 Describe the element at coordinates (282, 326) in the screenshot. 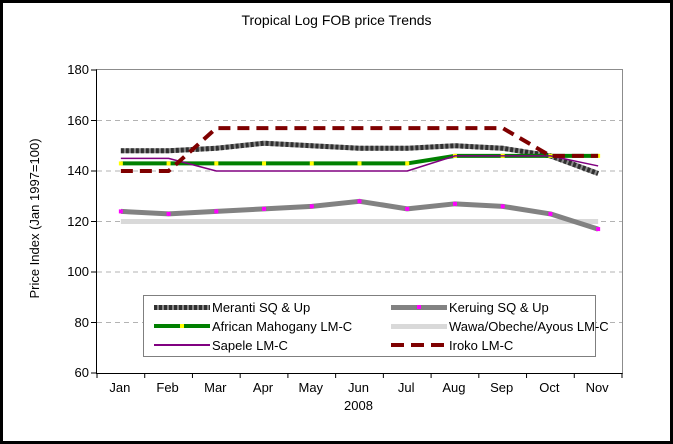

I see `legend-label: African Mahogany LM-C` at that location.